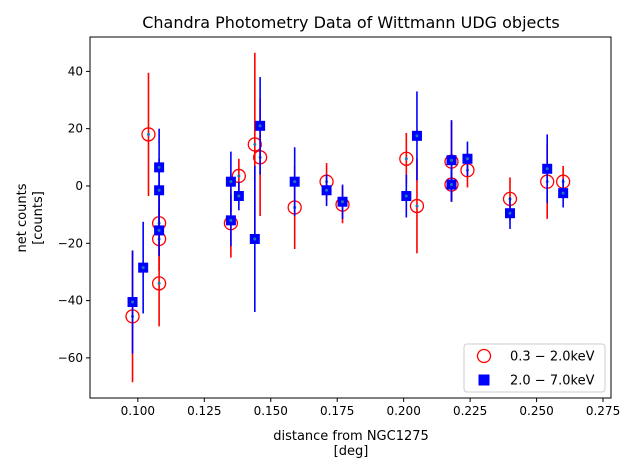  What do you see at coordinates (351, 436) in the screenshot?
I see `x-axis-label: distance from NGC1275` at bounding box center [351, 436].